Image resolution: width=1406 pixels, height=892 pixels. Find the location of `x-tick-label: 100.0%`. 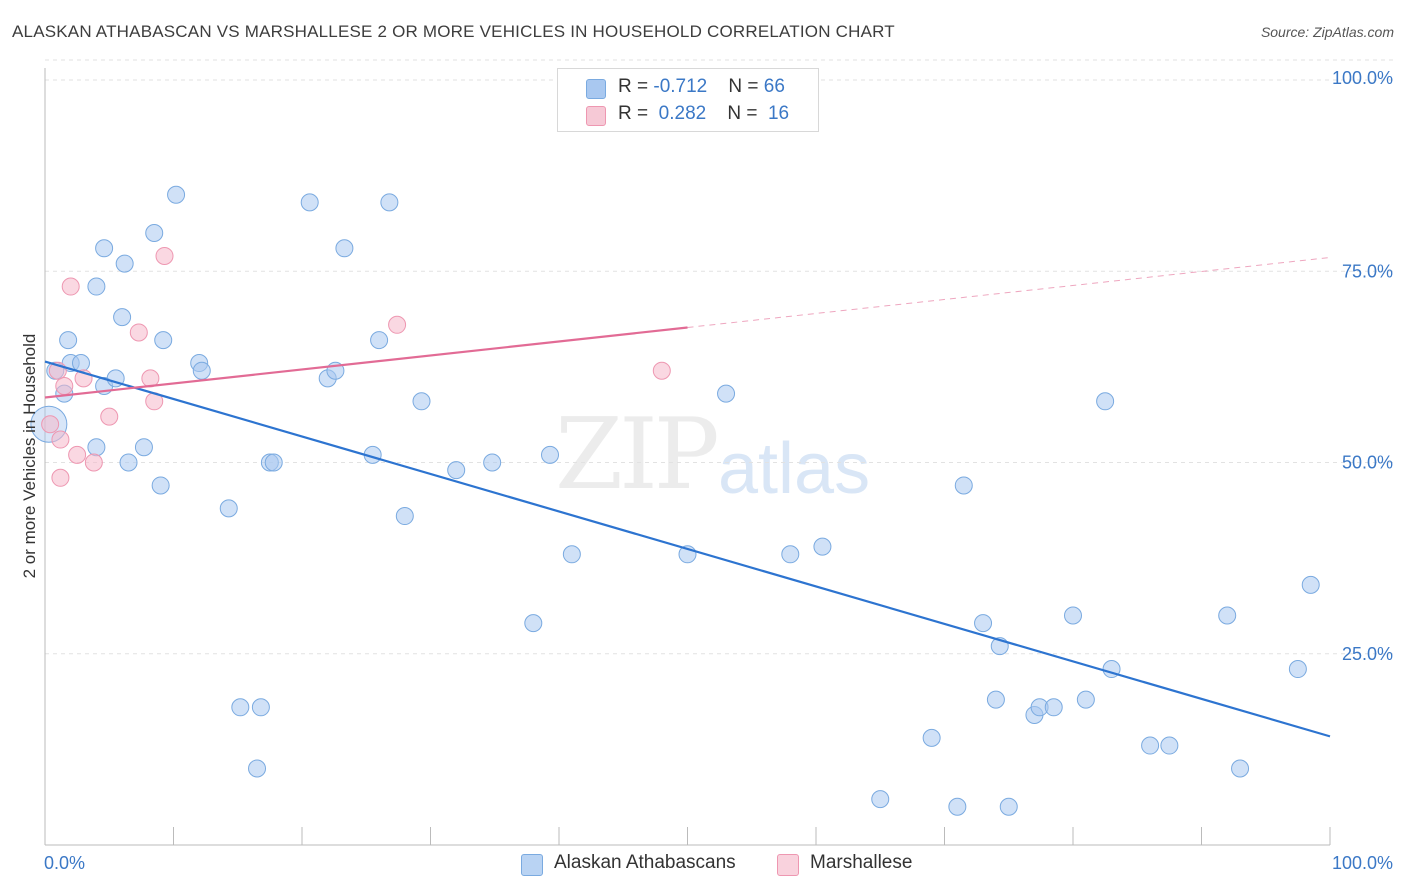

x-tick-label: 100.0% is located at coordinates (1362, 863).